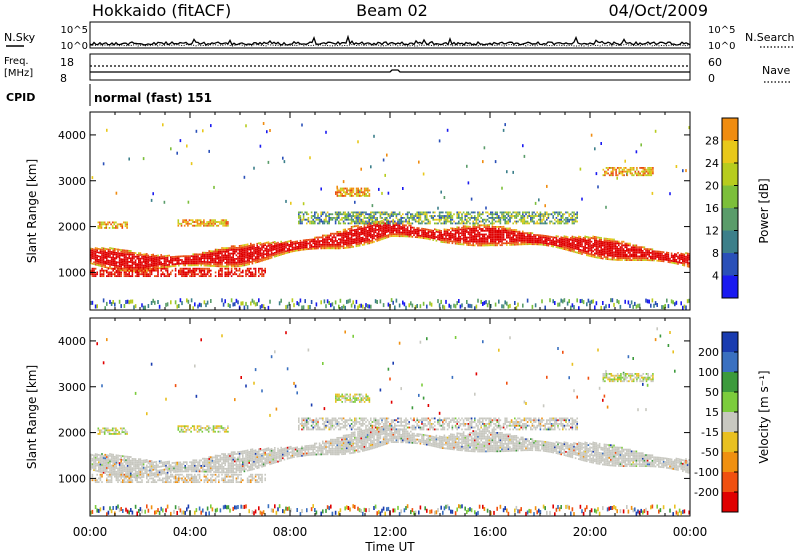 The image size is (800, 554). What do you see at coordinates (715, 62) in the screenshot?
I see `nave-tick-top: 60` at bounding box center [715, 62].